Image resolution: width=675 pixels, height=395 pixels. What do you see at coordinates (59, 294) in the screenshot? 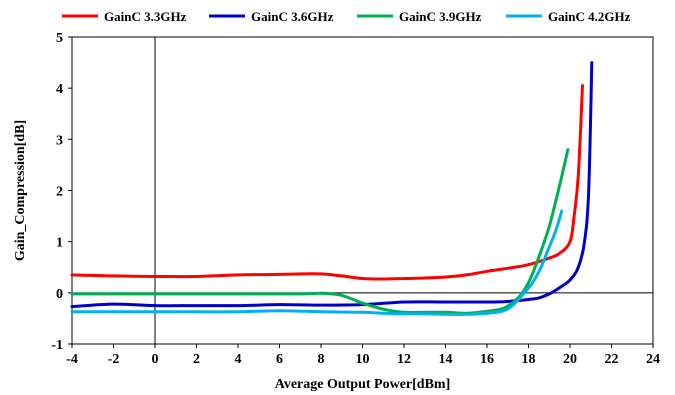
I see `y-tick-label: 0` at bounding box center [59, 294].